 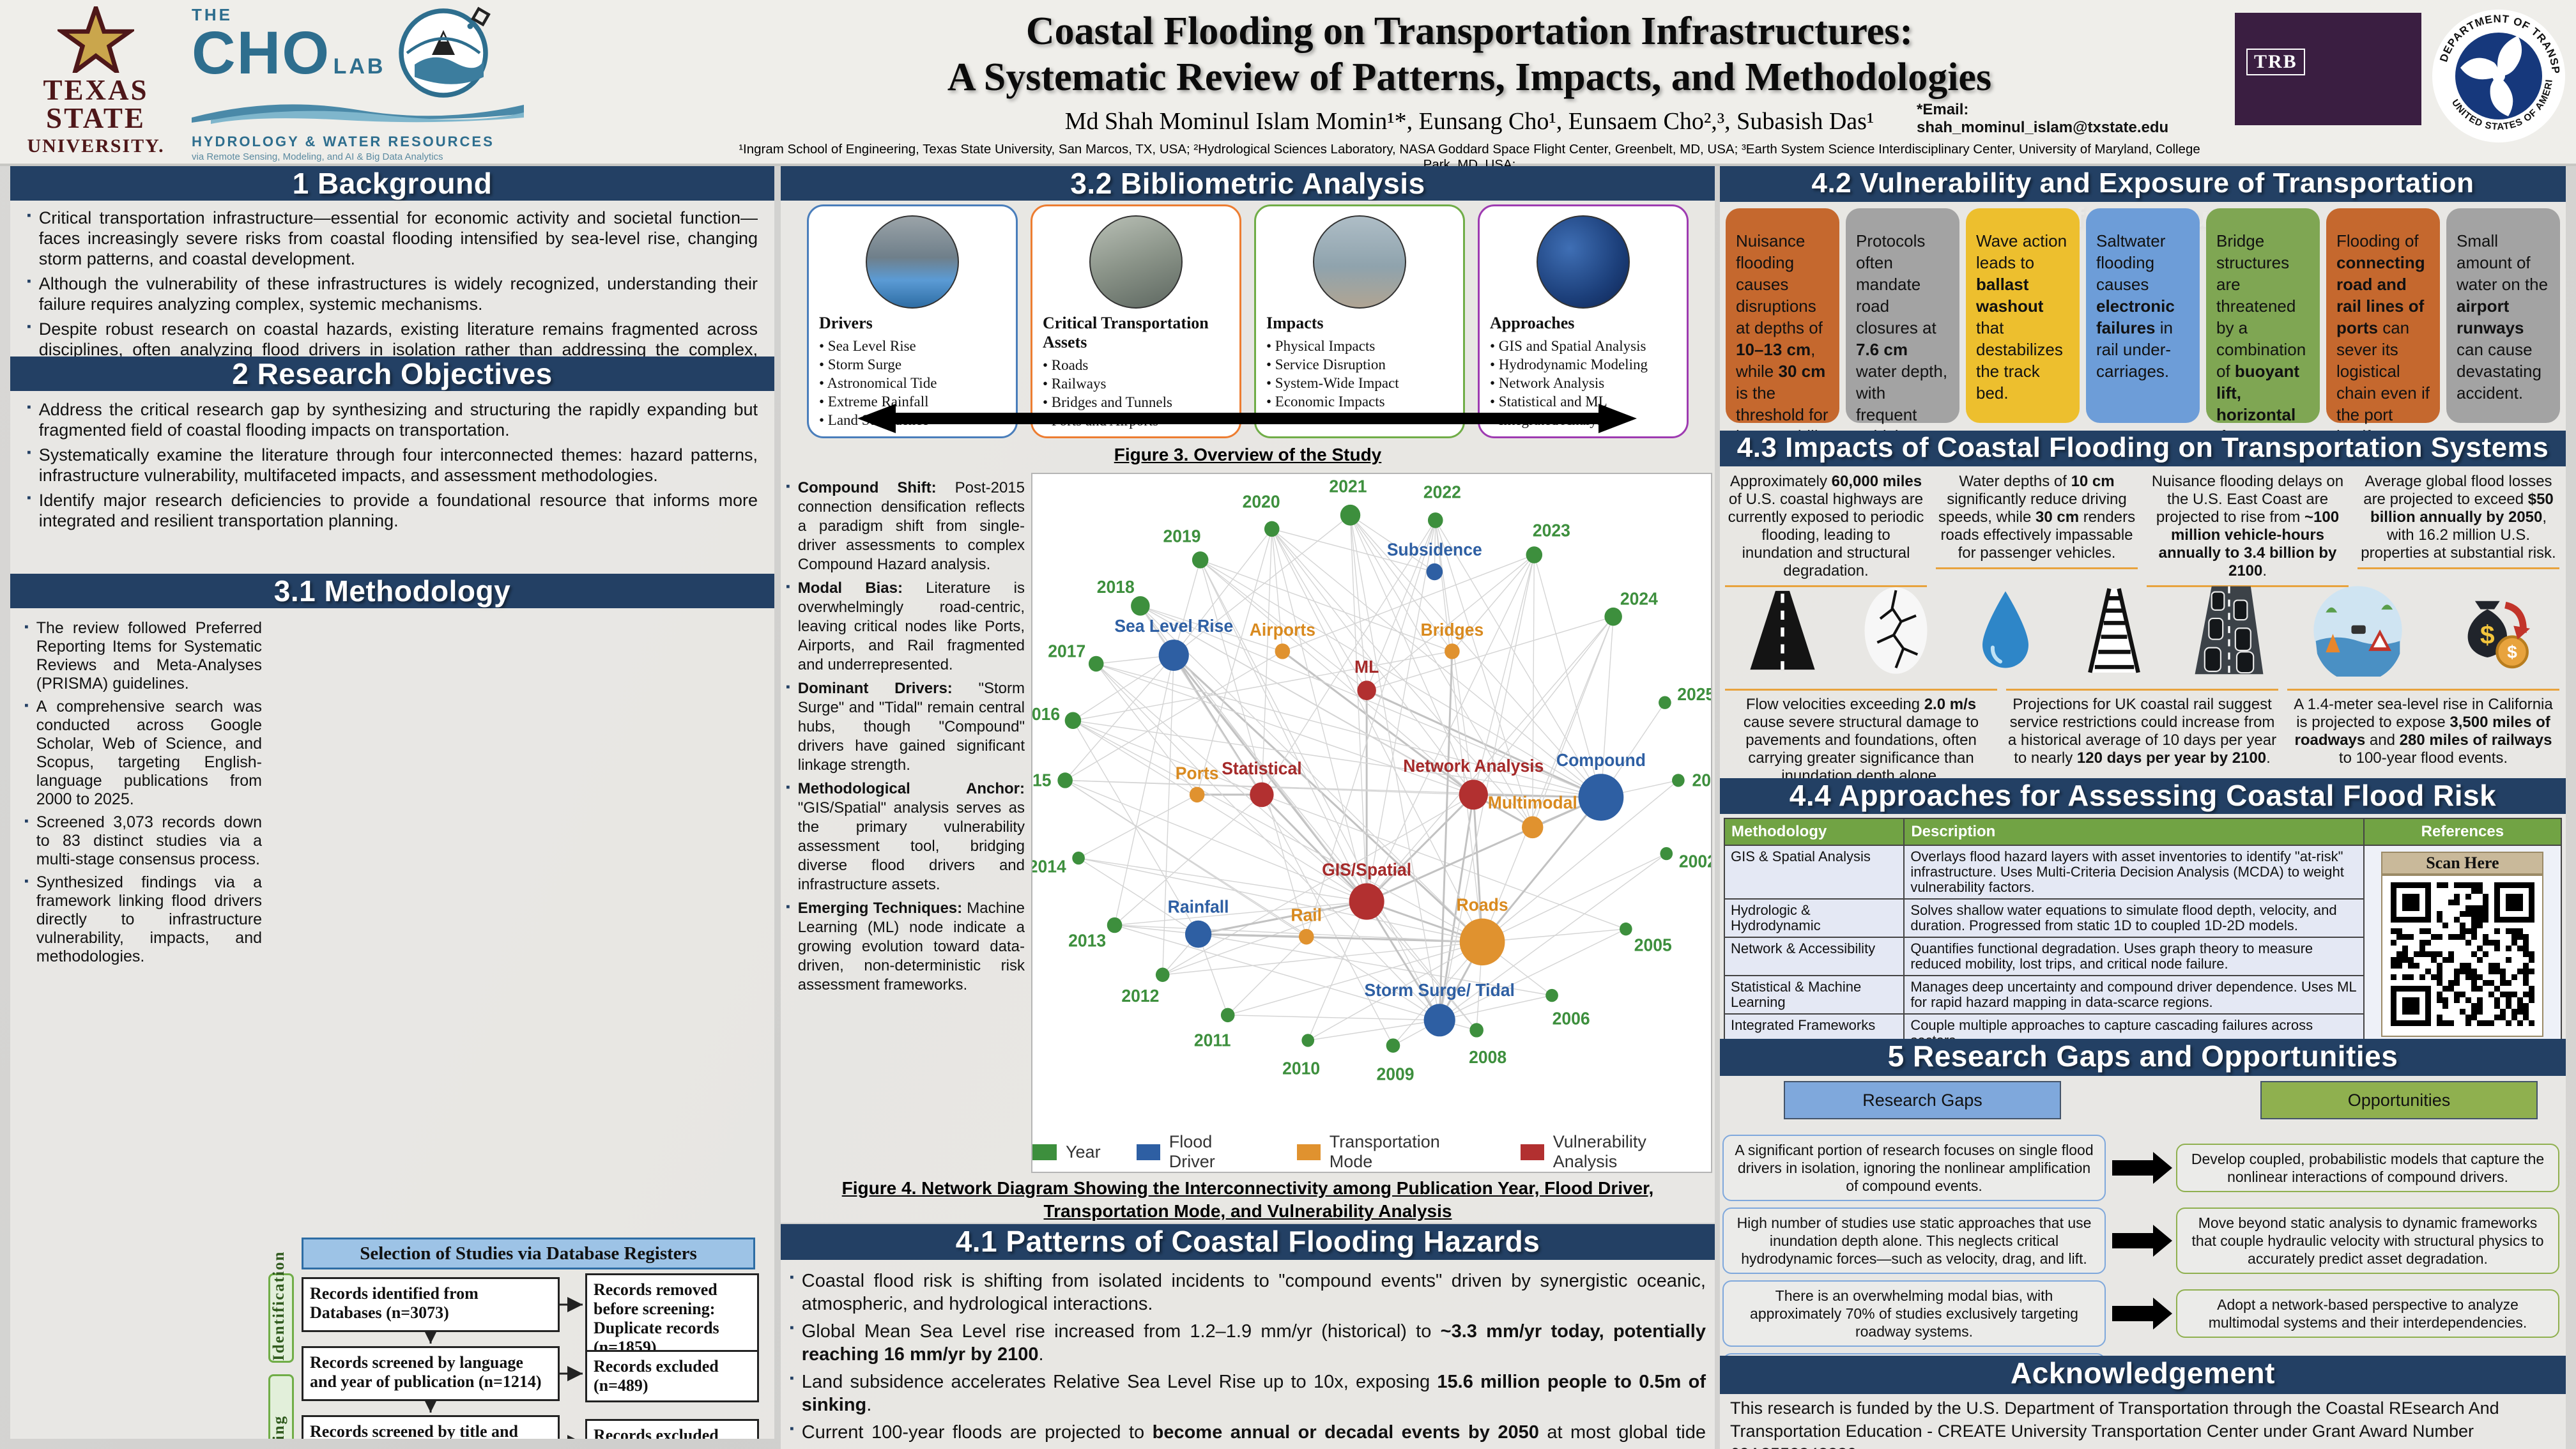 What do you see at coordinates (1042, 780) in the screenshot?
I see `network-node-label: 2015` at bounding box center [1042, 780].